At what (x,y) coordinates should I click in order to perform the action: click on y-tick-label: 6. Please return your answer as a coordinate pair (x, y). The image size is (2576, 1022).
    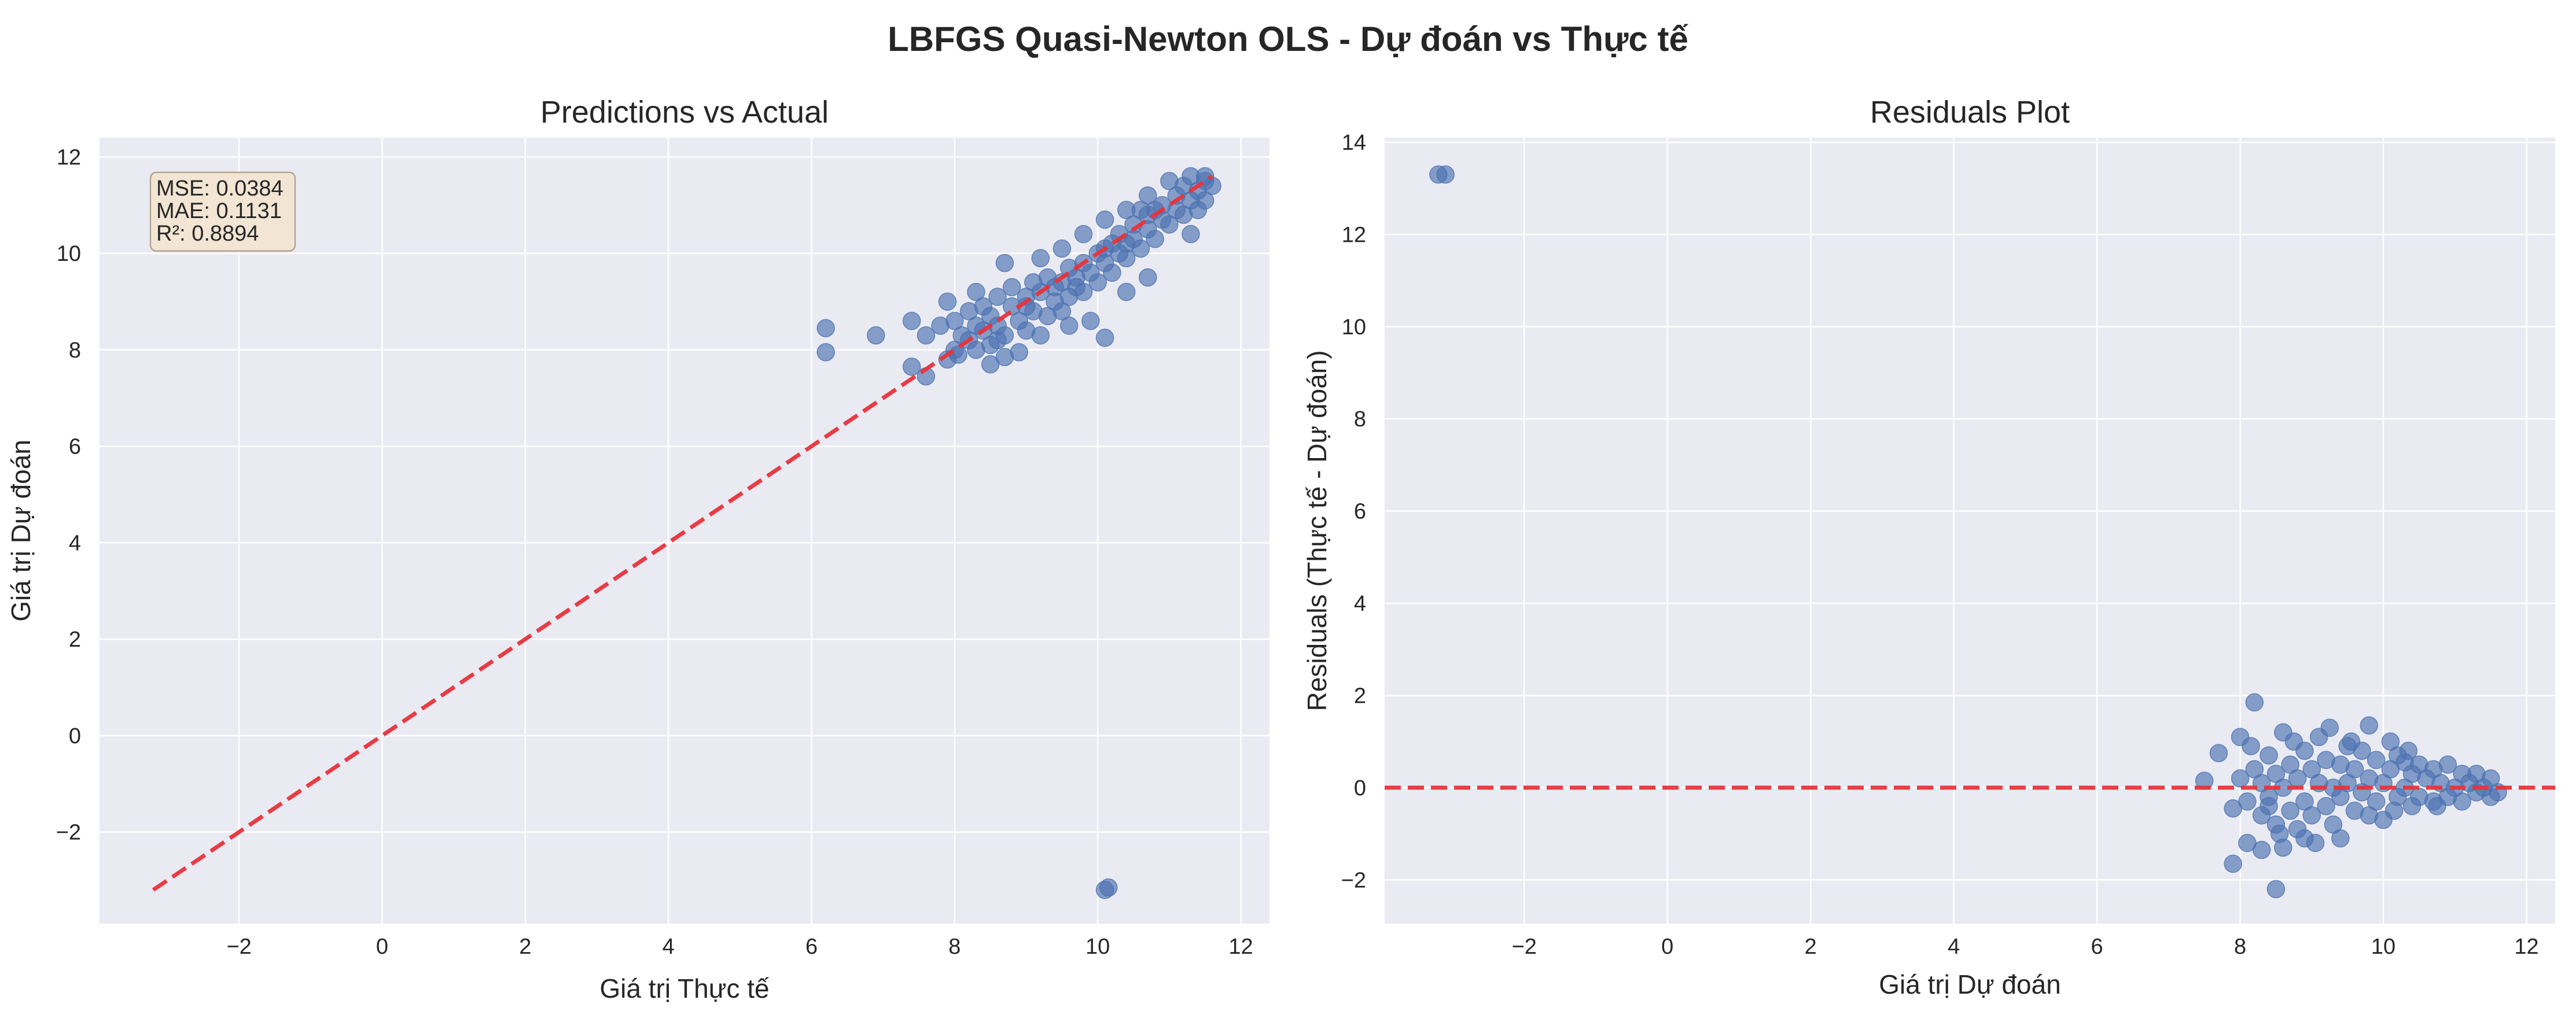
    Looking at the image, I should click on (75, 447).